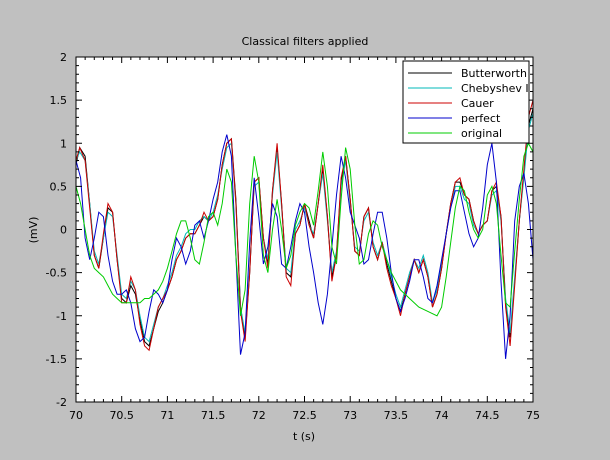  Describe the element at coordinates (533, 415) in the screenshot. I see `x-tick-label: 75` at that location.